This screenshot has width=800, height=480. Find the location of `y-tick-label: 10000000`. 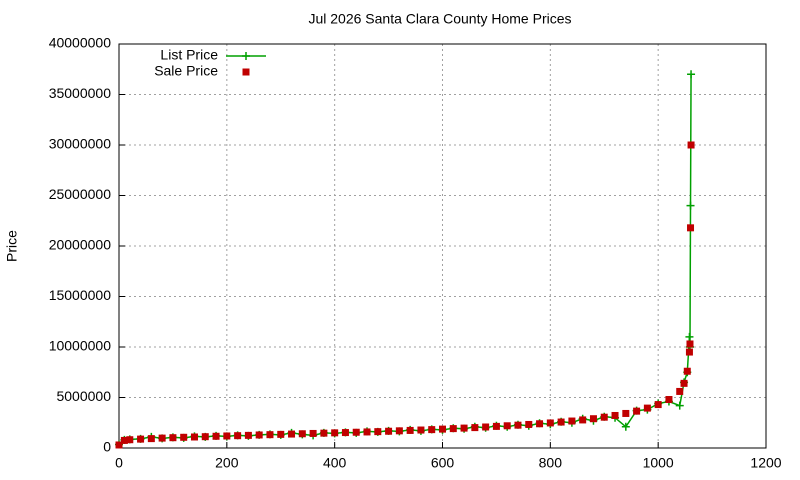

y-tick-label: 10000000 is located at coordinates (80, 346).